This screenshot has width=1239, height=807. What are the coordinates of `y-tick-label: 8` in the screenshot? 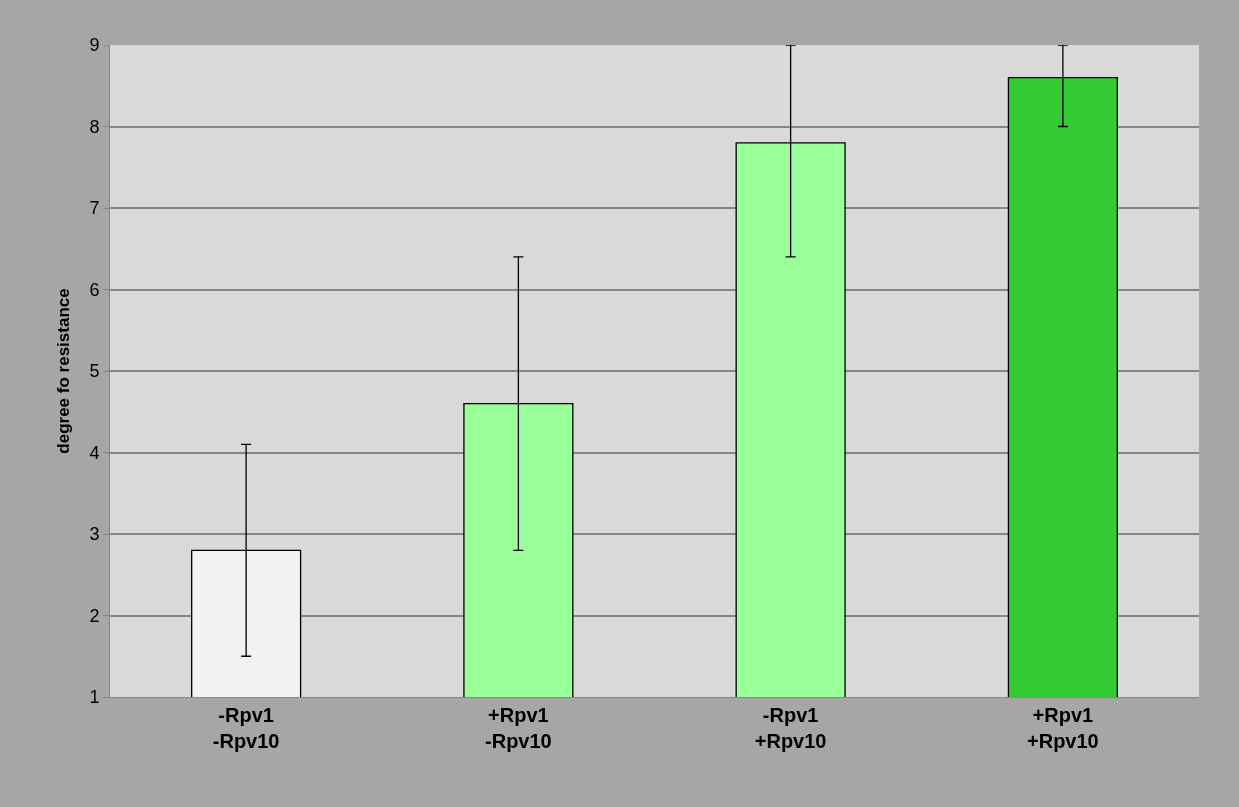 It's located at (94, 126).